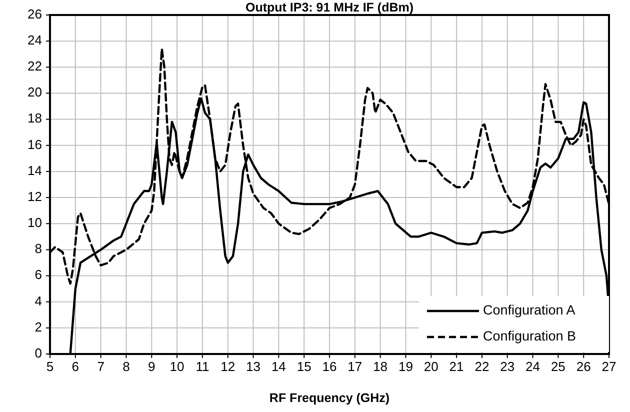 This screenshot has height=412, width=630. I want to click on y-tick-label: 6, so click(38, 274).